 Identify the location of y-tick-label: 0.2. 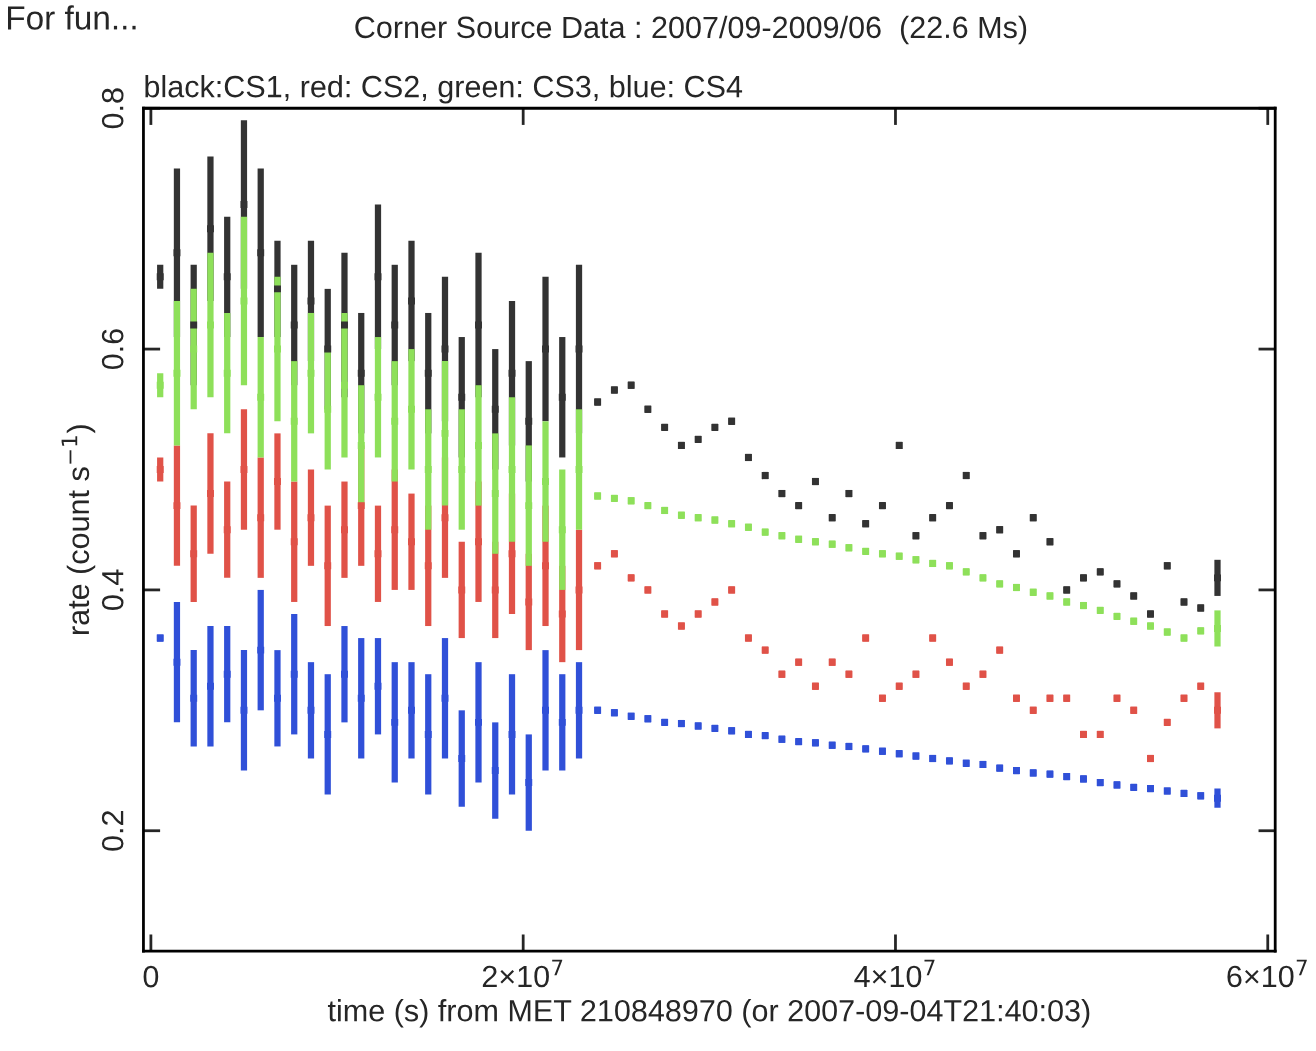
(112, 831).